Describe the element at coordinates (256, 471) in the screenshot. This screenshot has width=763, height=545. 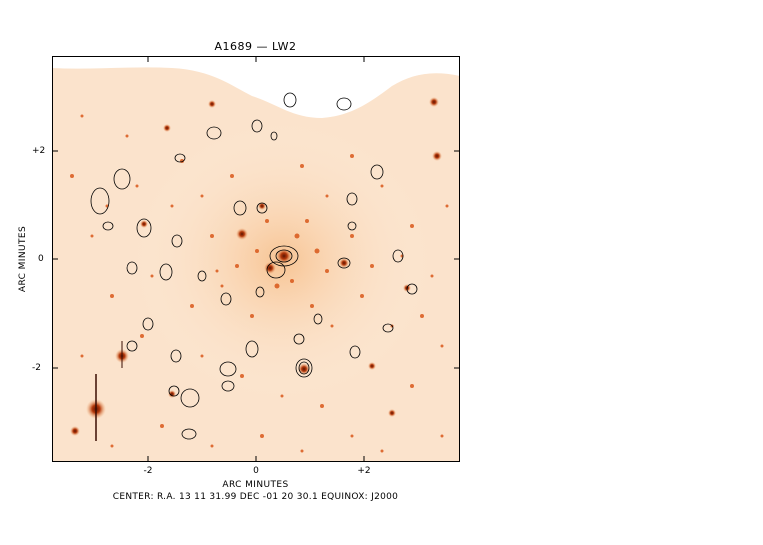
I see `x-tick-label: 0` at that location.